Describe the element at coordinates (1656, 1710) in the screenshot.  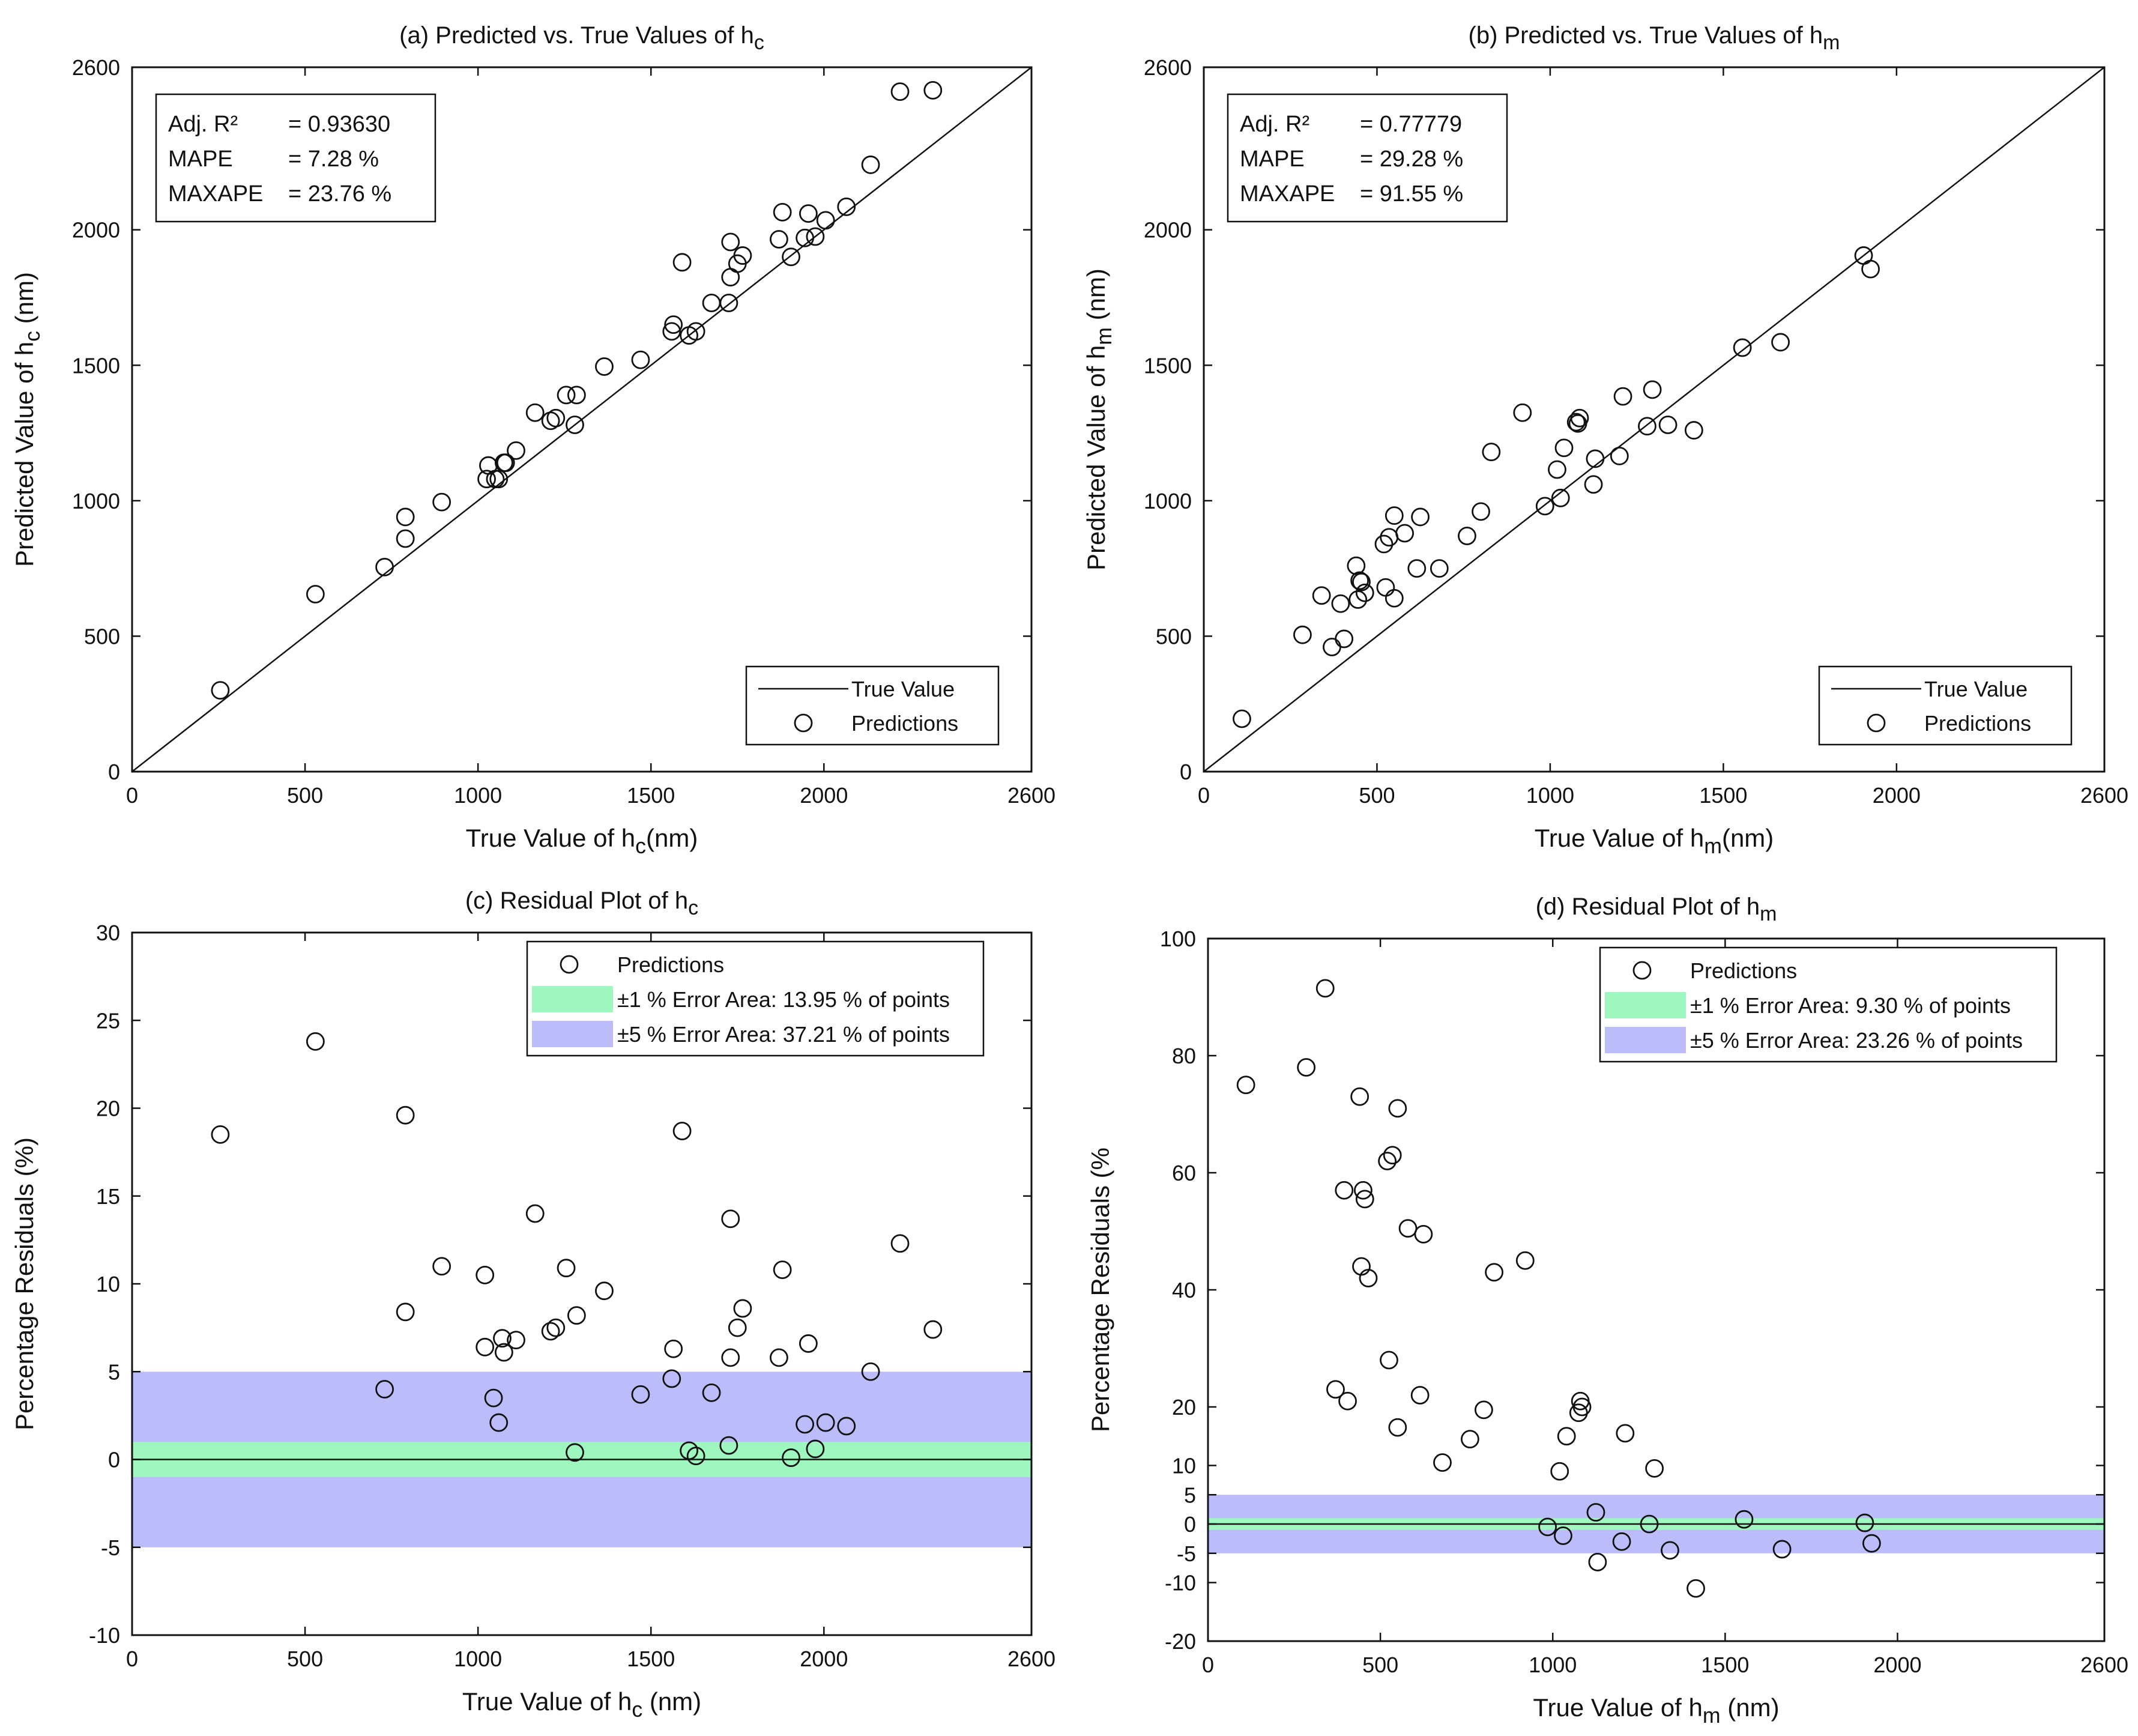
I see `x-axis-label: True Value of hm (nm)` at that location.